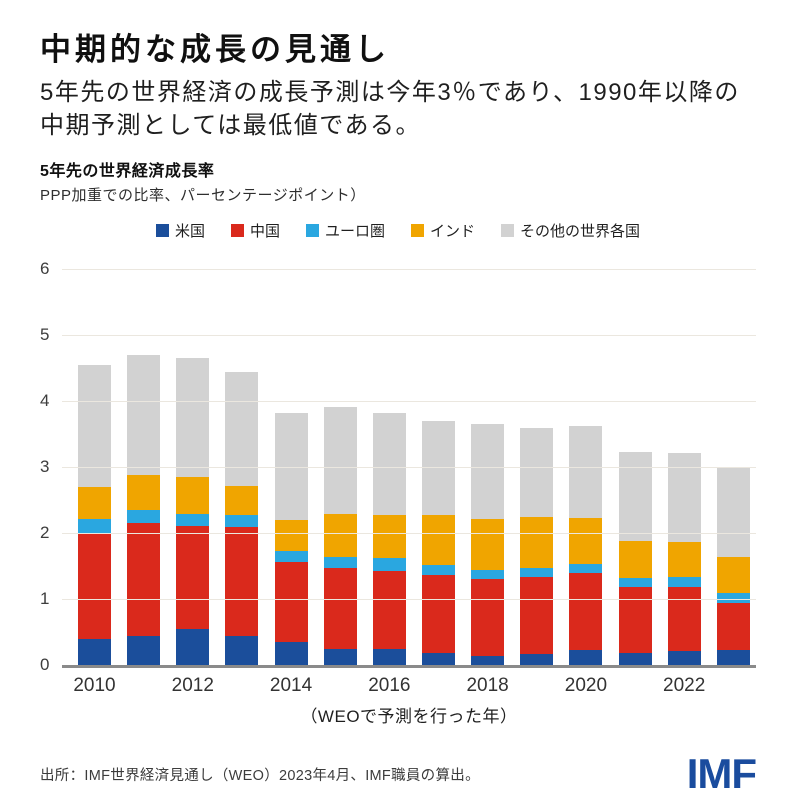  Describe the element at coordinates (45, 269) in the screenshot. I see `y-tick-label: 6` at that location.